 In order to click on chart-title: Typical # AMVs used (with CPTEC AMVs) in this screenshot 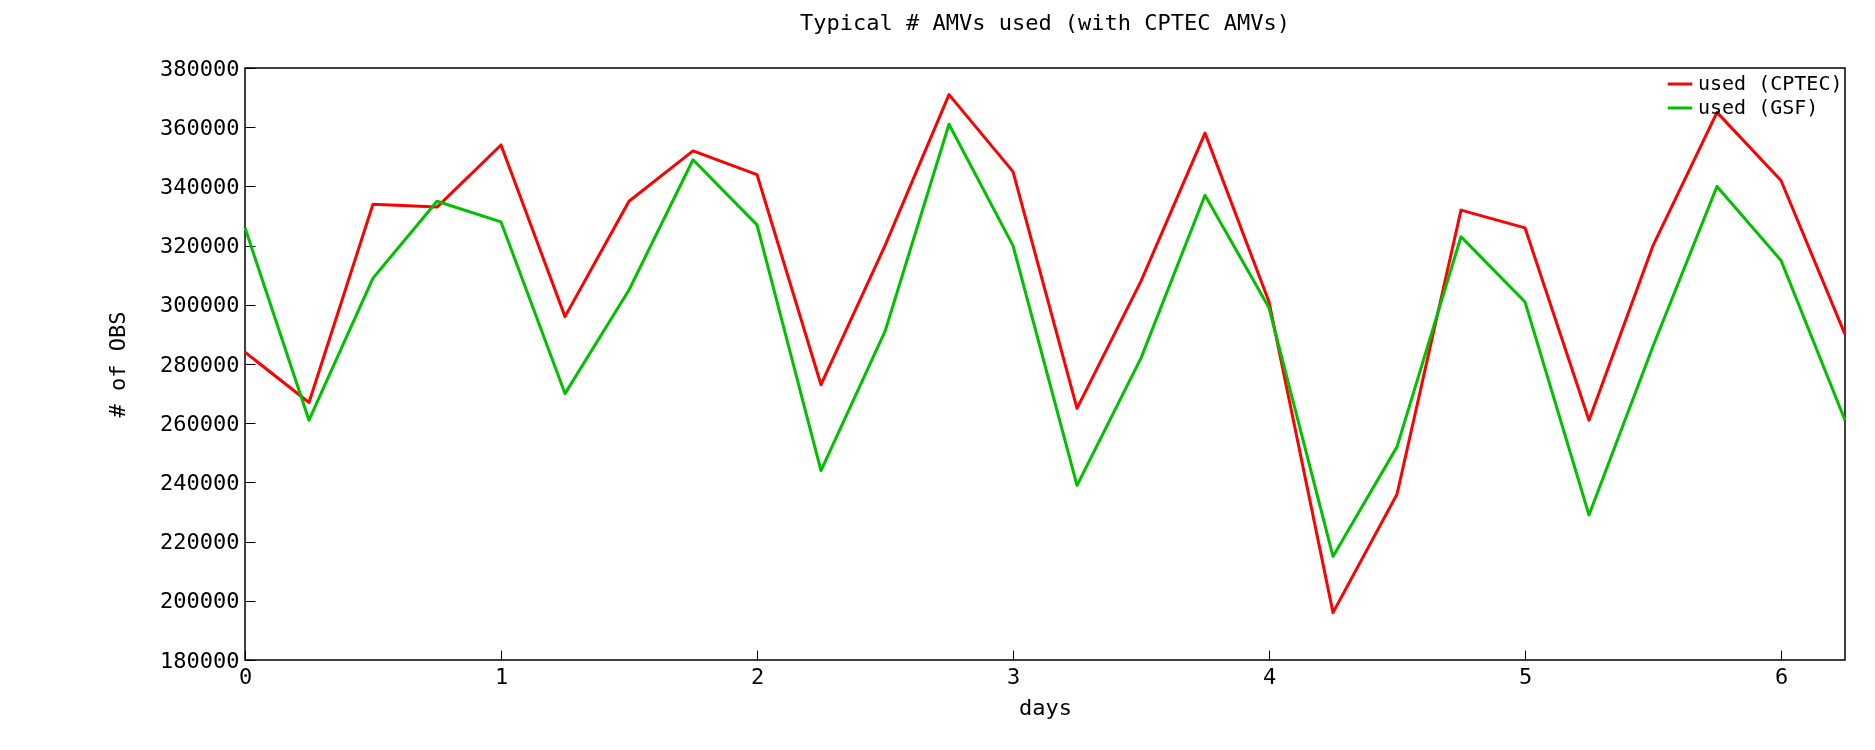, I will do `click(1045, 22)`.